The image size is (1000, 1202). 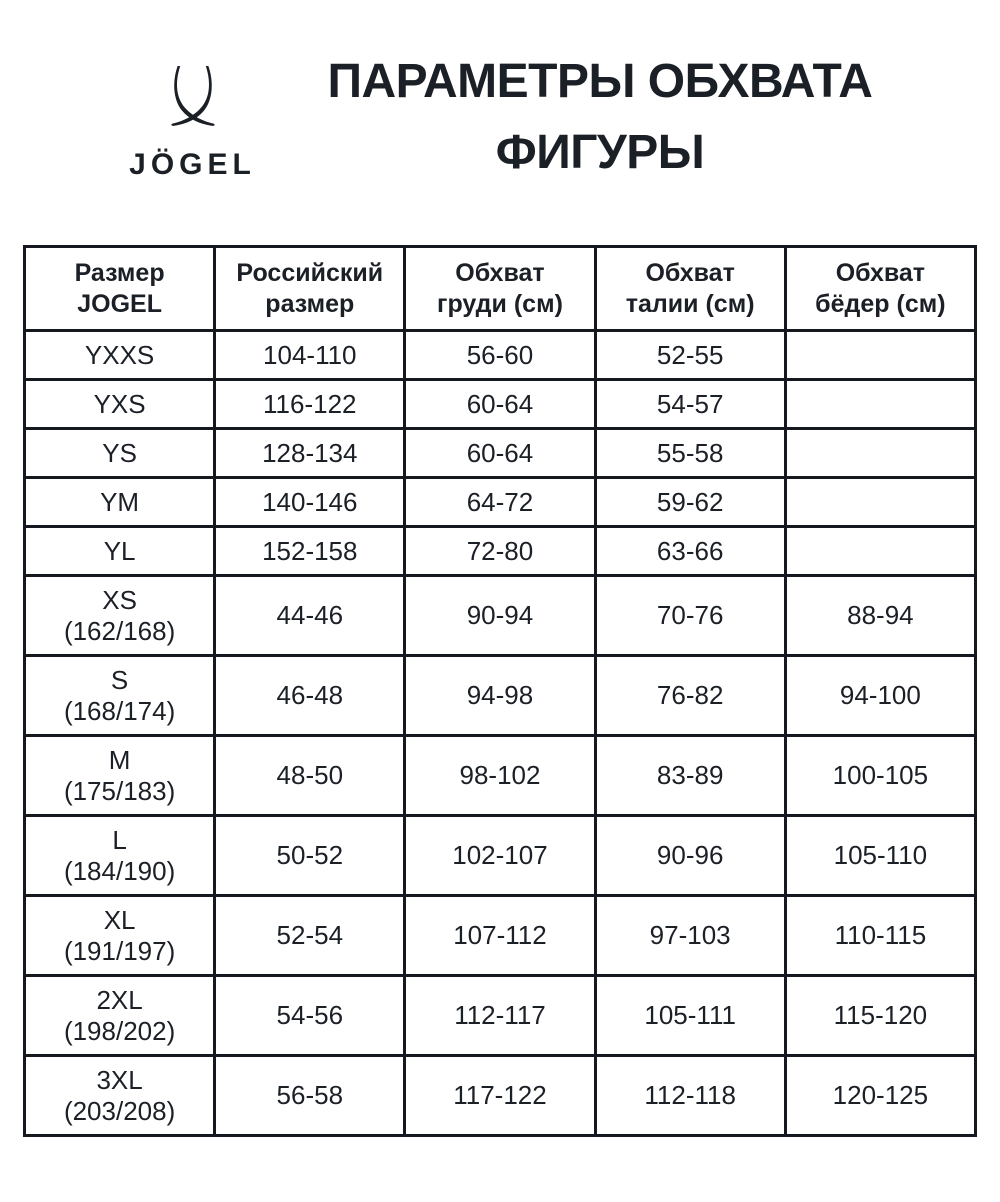 What do you see at coordinates (880, 1095) in the screenshot?
I see `cell-hips: 120-125` at bounding box center [880, 1095].